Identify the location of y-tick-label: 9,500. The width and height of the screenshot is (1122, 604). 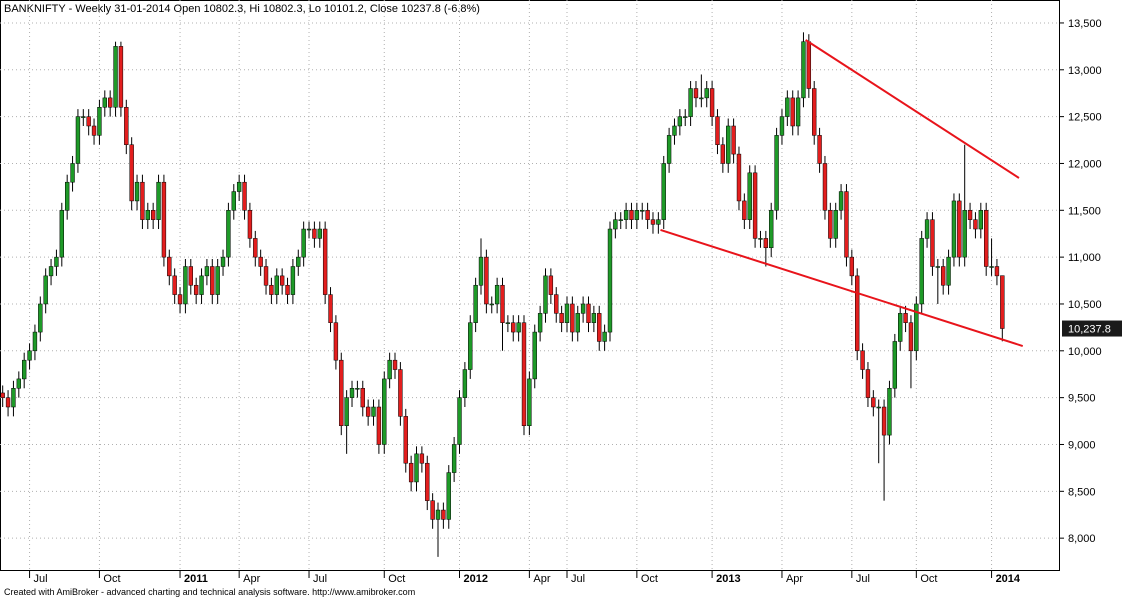
(1082, 399).